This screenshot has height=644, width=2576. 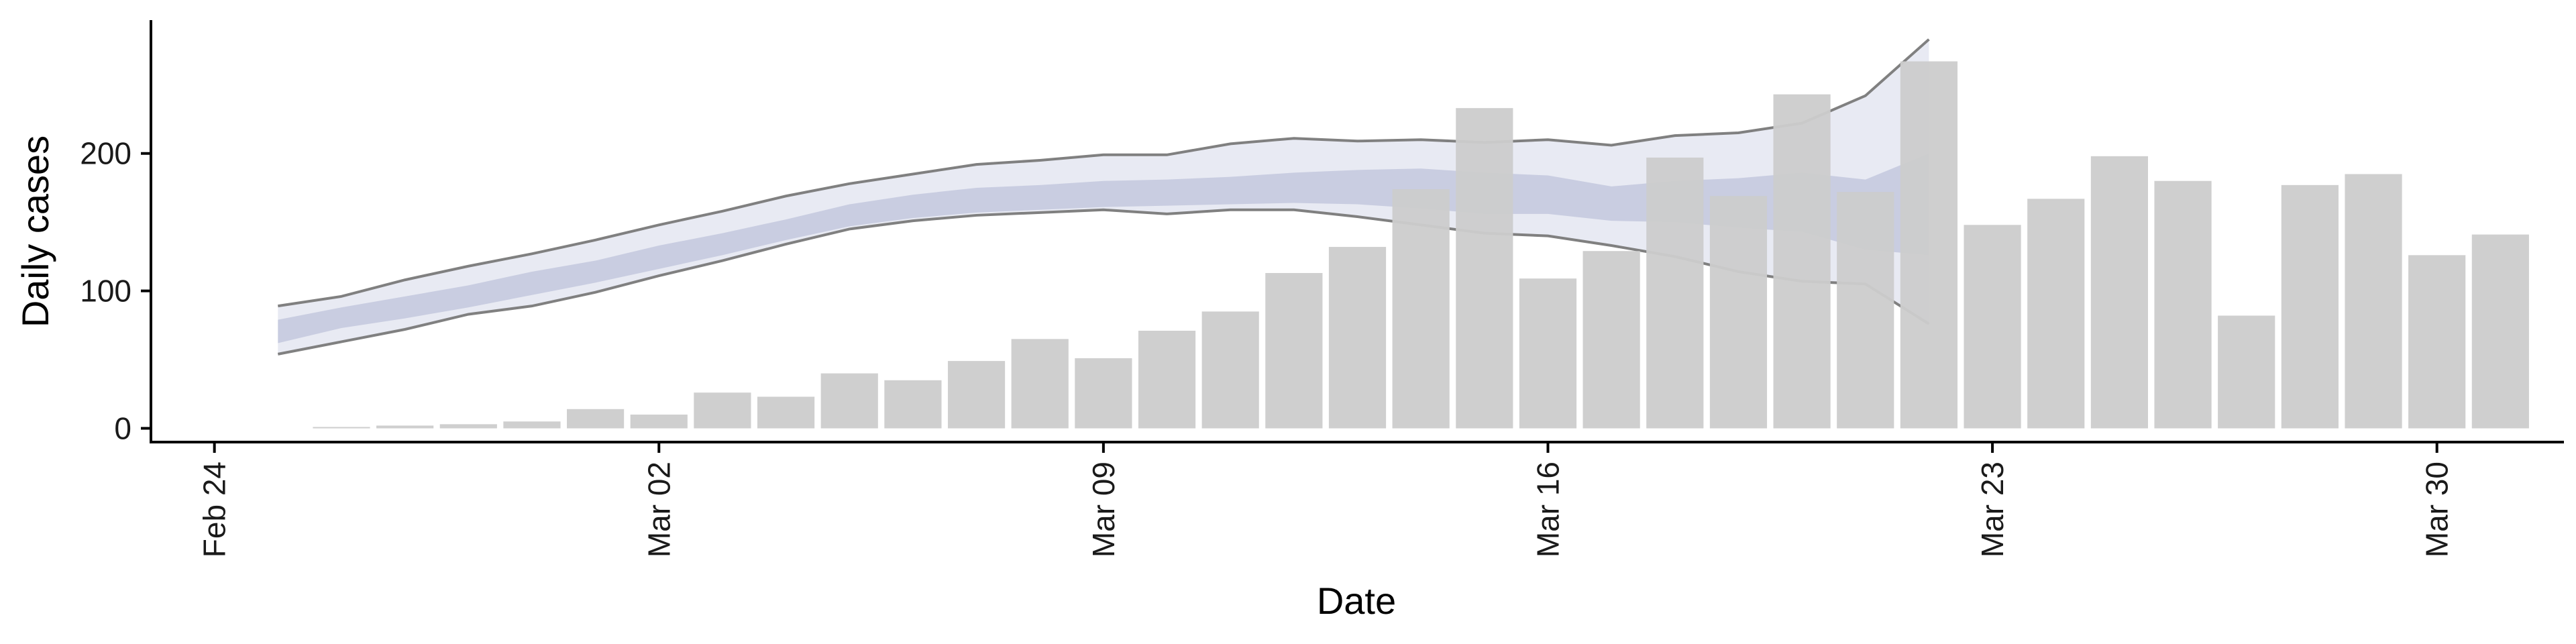 What do you see at coordinates (1356, 601) in the screenshot?
I see `x-axis-title: Date` at bounding box center [1356, 601].